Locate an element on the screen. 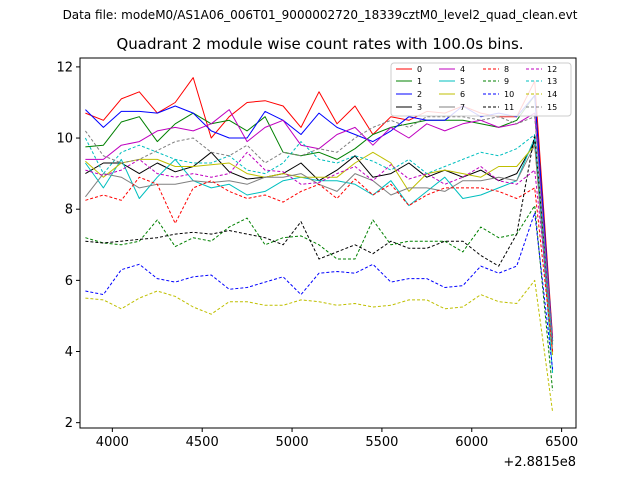 Image resolution: width=640 pixels, height=480 pixels. legend-label-0: 0 is located at coordinates (419, 69).